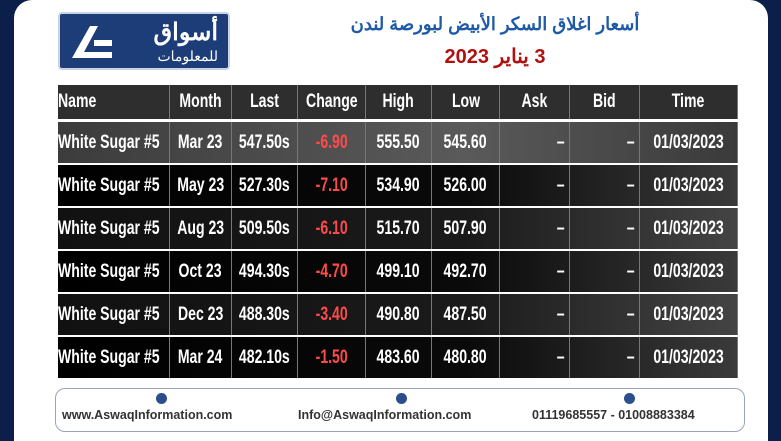 The image size is (781, 441). I want to click on cell-text: 499.10, so click(398, 271).